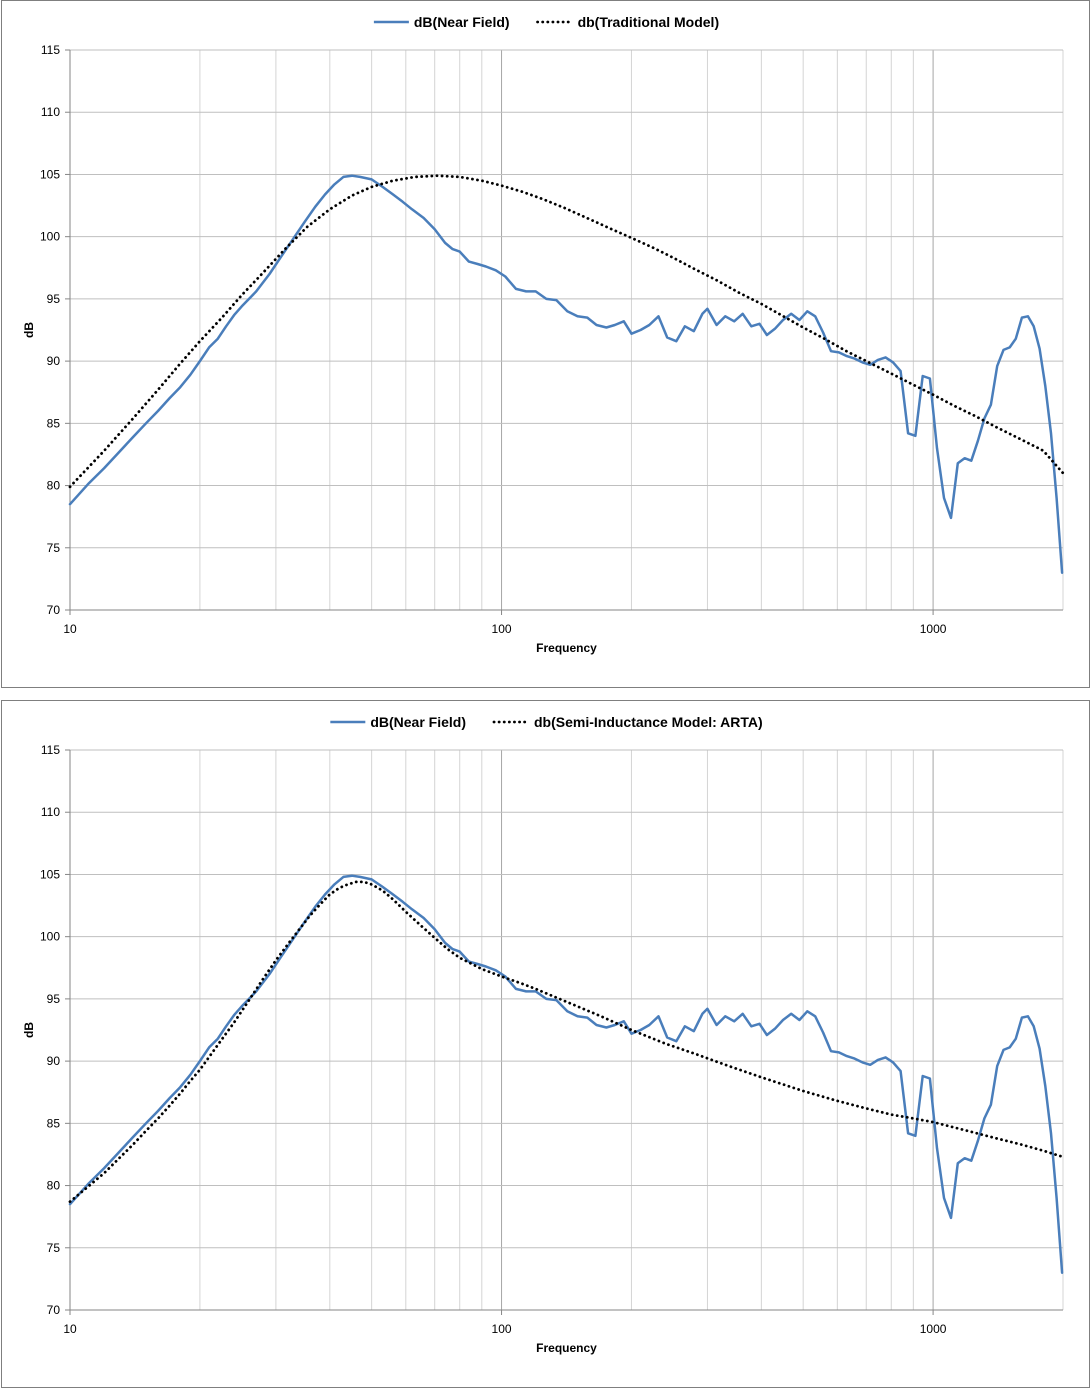 Image resolution: width=1092 pixels, height=1389 pixels. Describe the element at coordinates (649, 22) in the screenshot. I see `legend-label-model: db(Traditional Model)` at that location.